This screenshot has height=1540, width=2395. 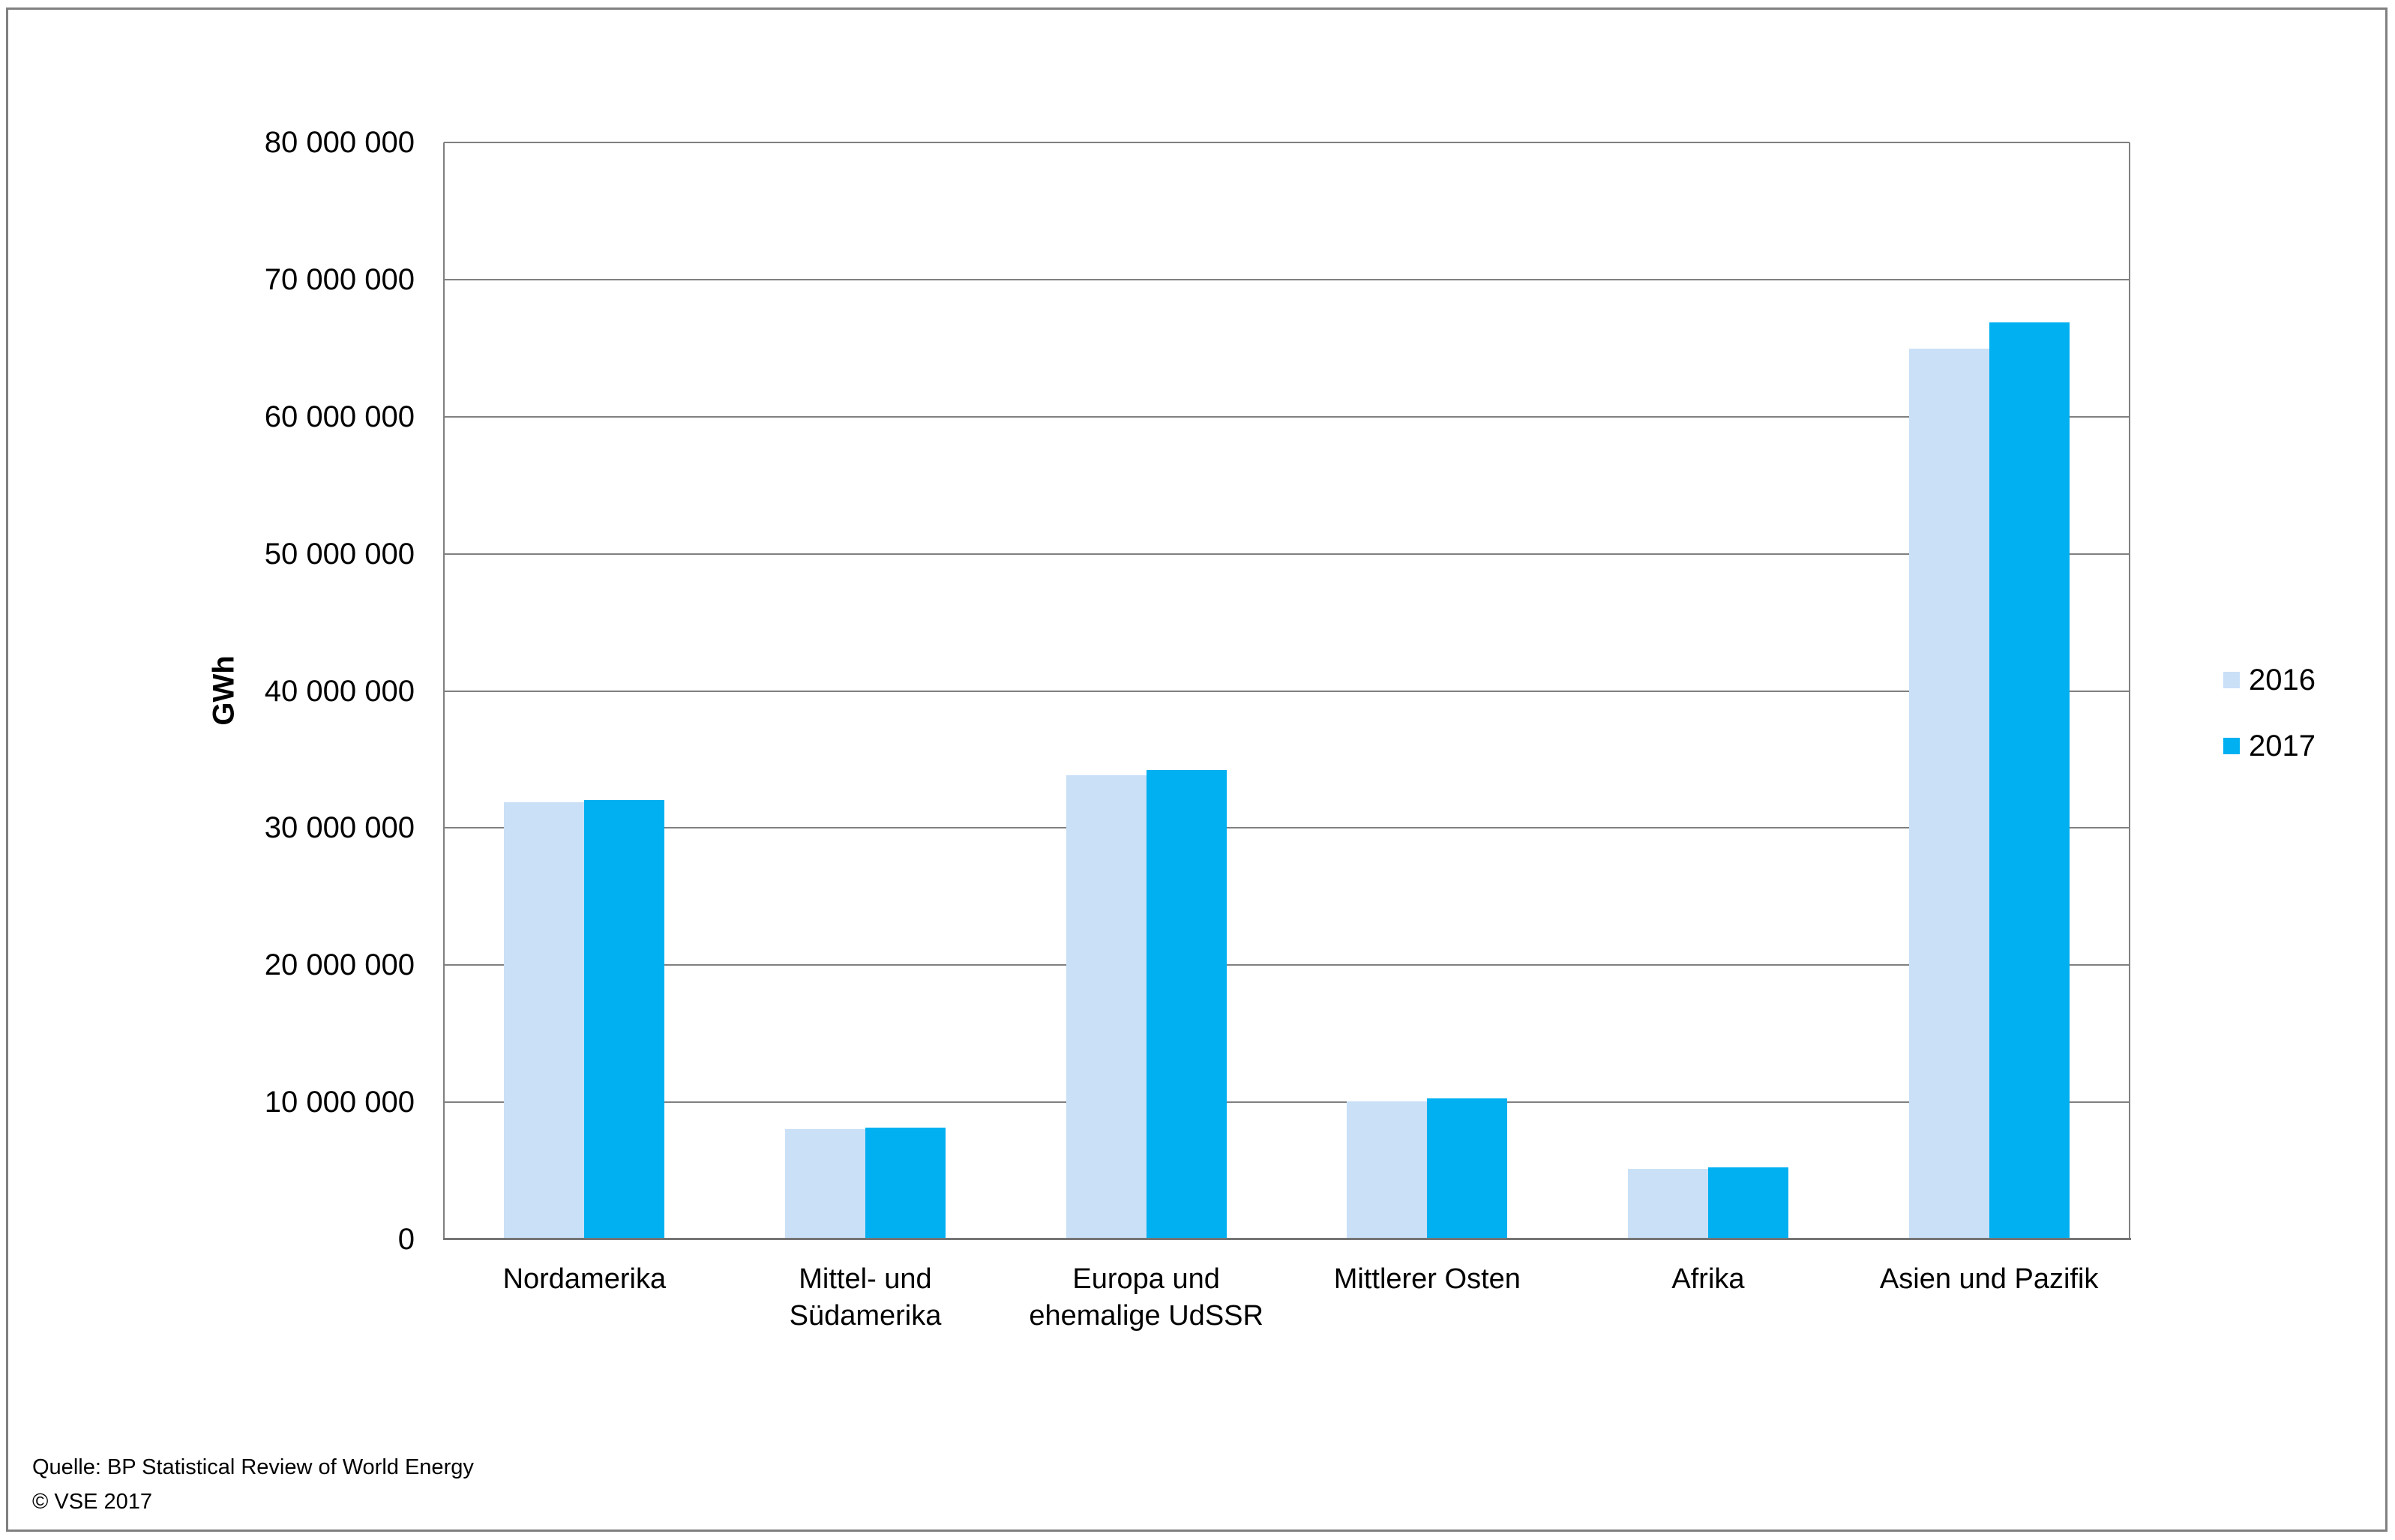 I want to click on x-category-label: Nordamerika, so click(x=584, y=1279).